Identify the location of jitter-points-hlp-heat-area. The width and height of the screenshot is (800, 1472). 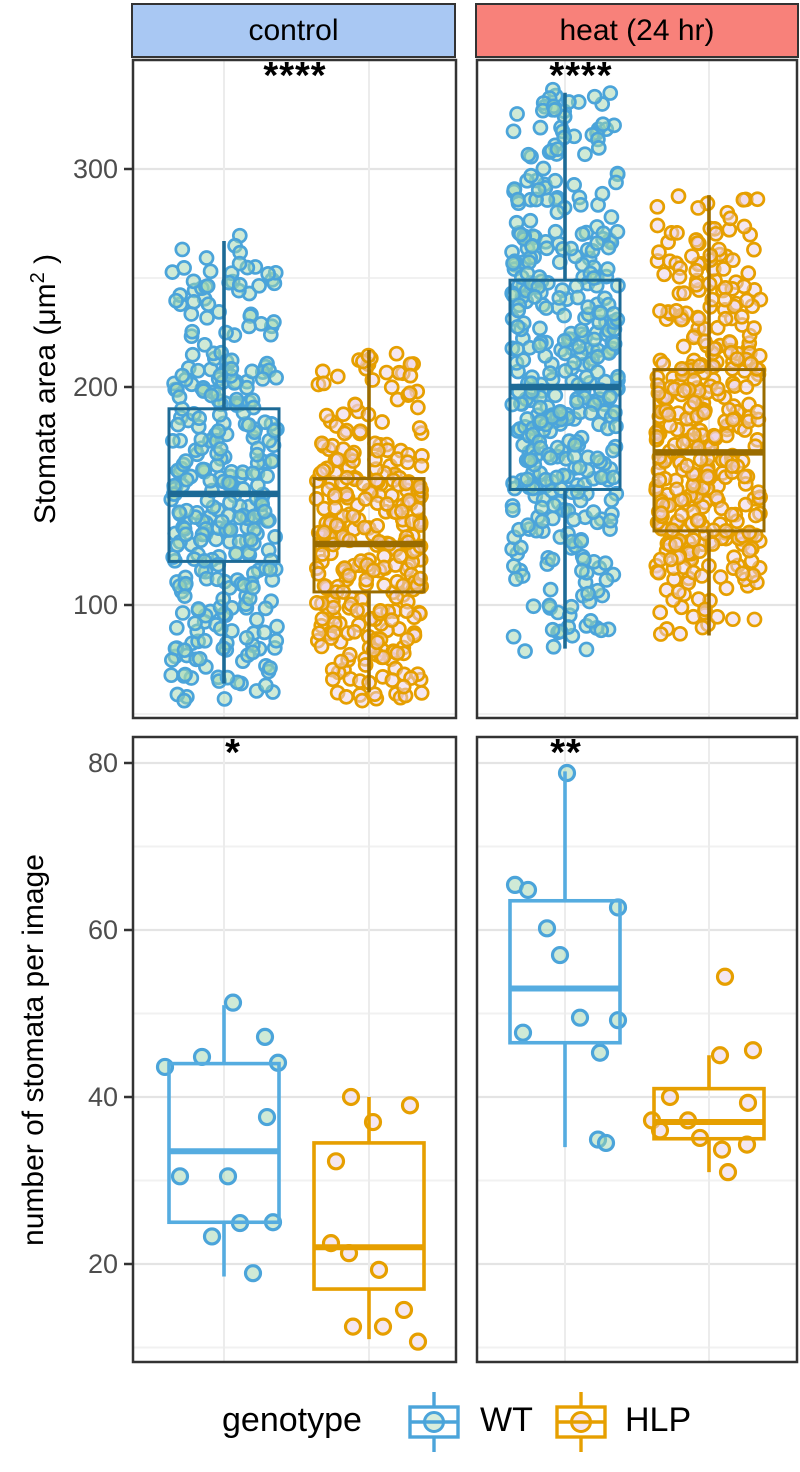
(708, 415).